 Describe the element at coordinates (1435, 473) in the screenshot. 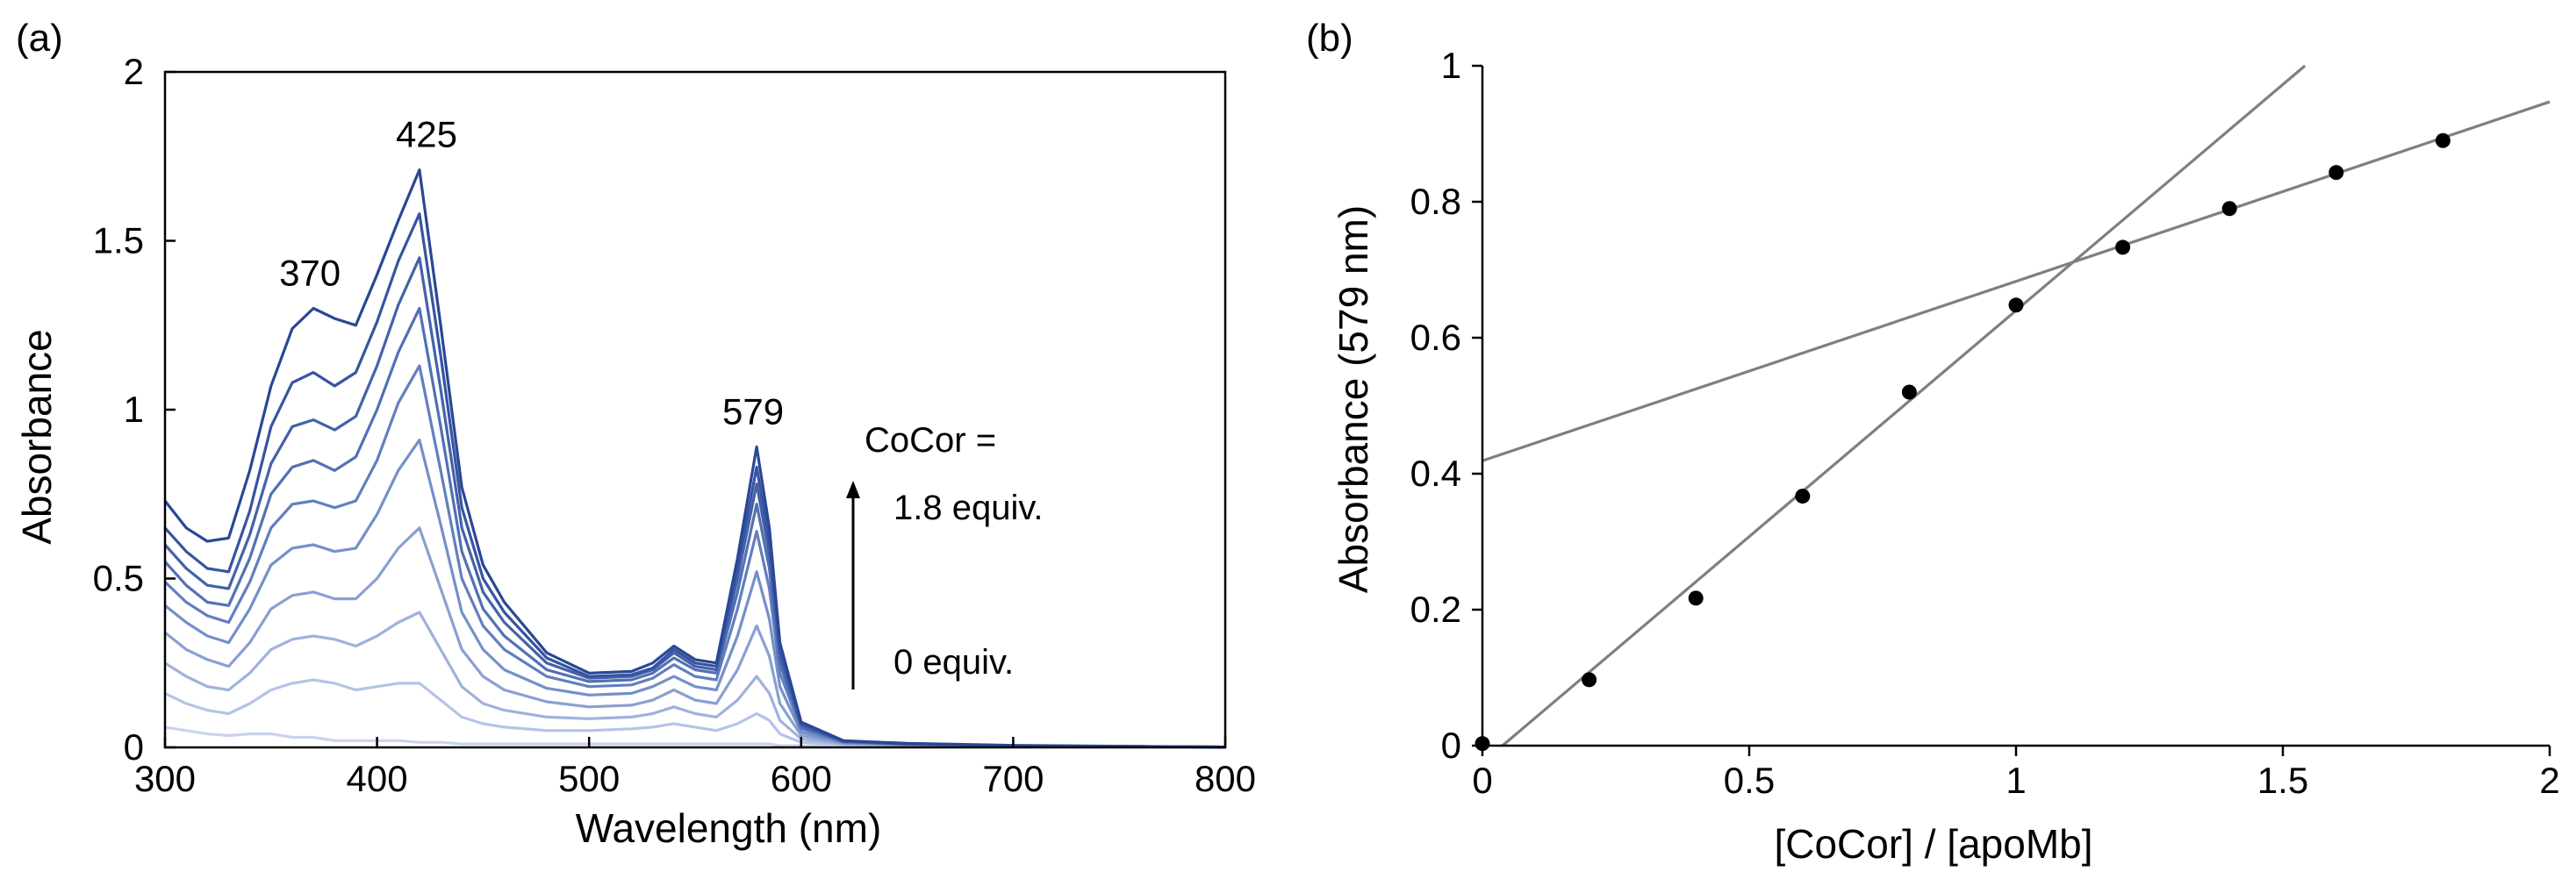

I see `y-tick-label: 0.4` at that location.